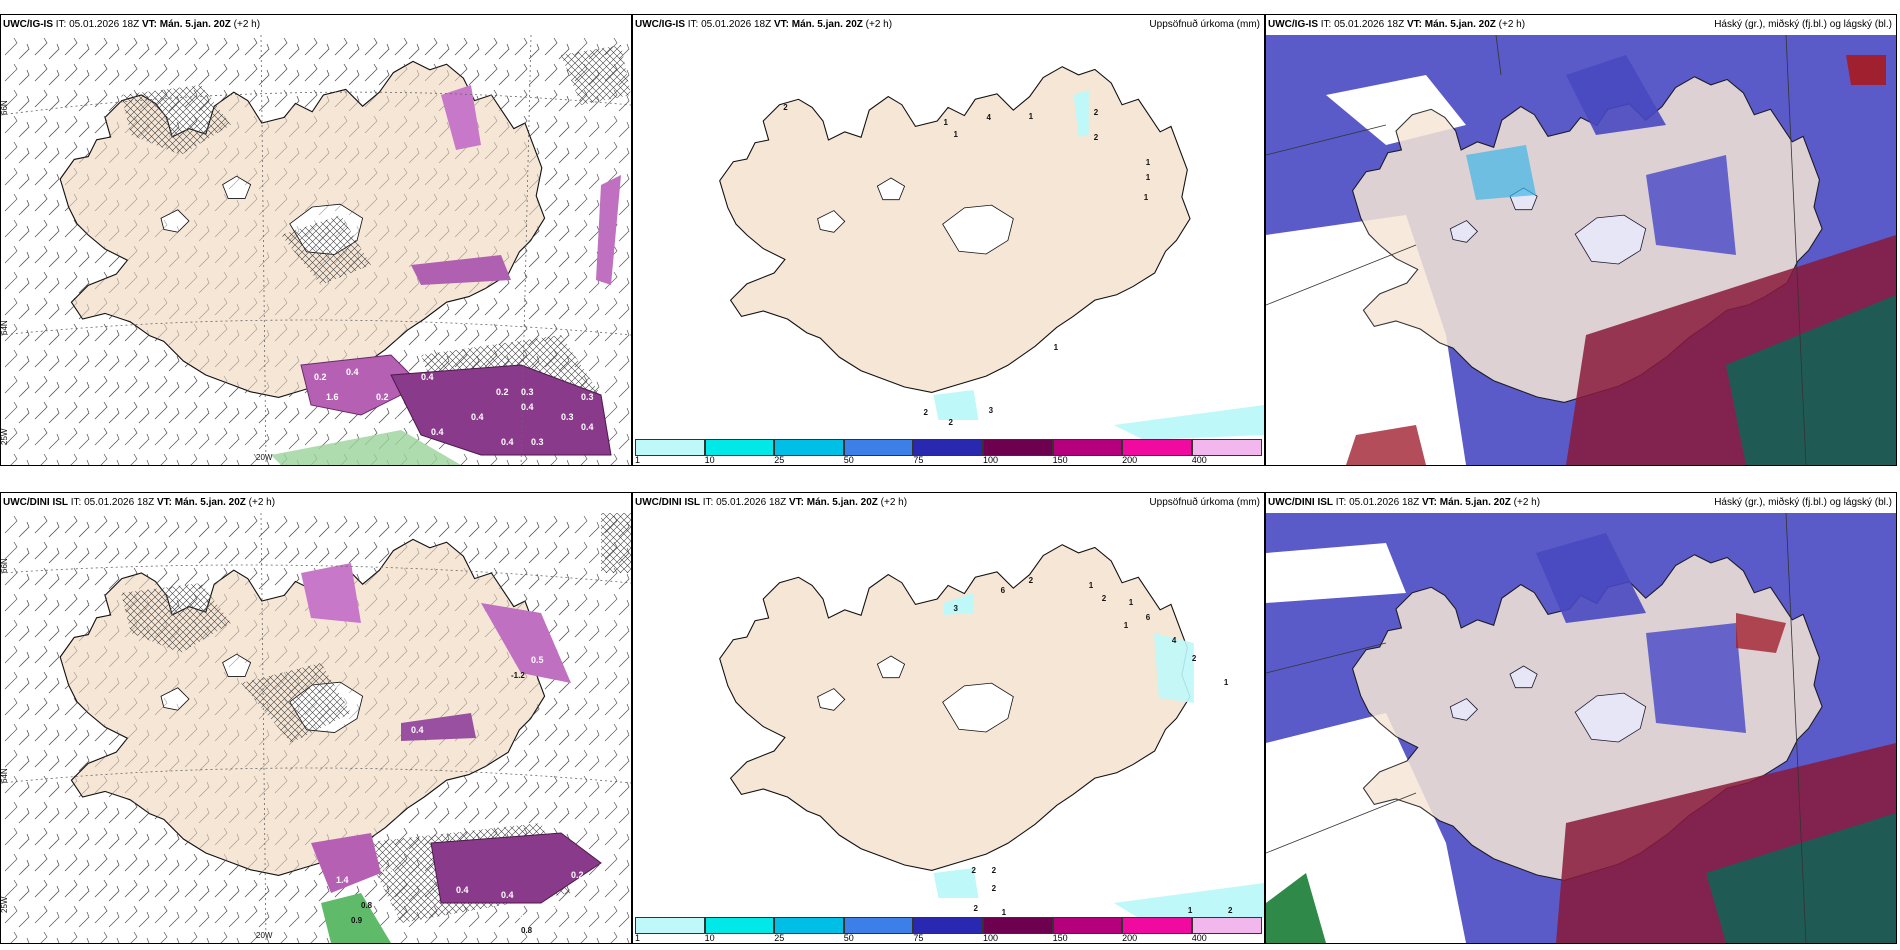 This screenshot has width=1900, height=950. Describe the element at coordinates (956, 608) in the screenshot. I see `value-label: 3` at that location.